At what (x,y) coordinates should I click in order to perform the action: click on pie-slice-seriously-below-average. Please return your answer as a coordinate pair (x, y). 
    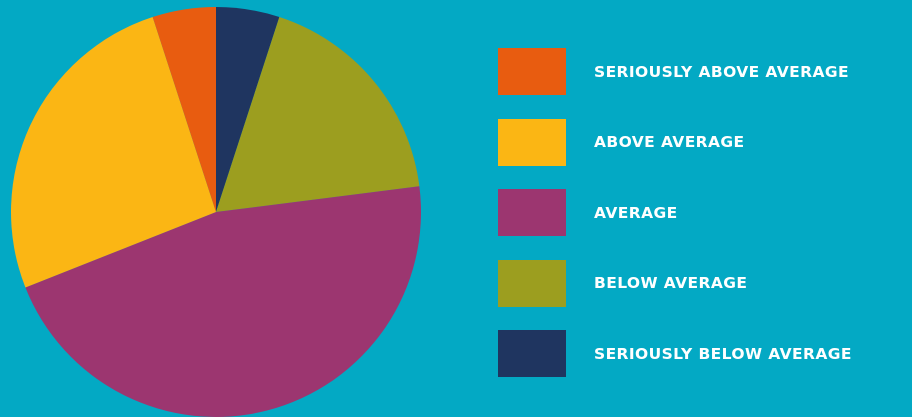
    Looking at the image, I should click on (248, 109).